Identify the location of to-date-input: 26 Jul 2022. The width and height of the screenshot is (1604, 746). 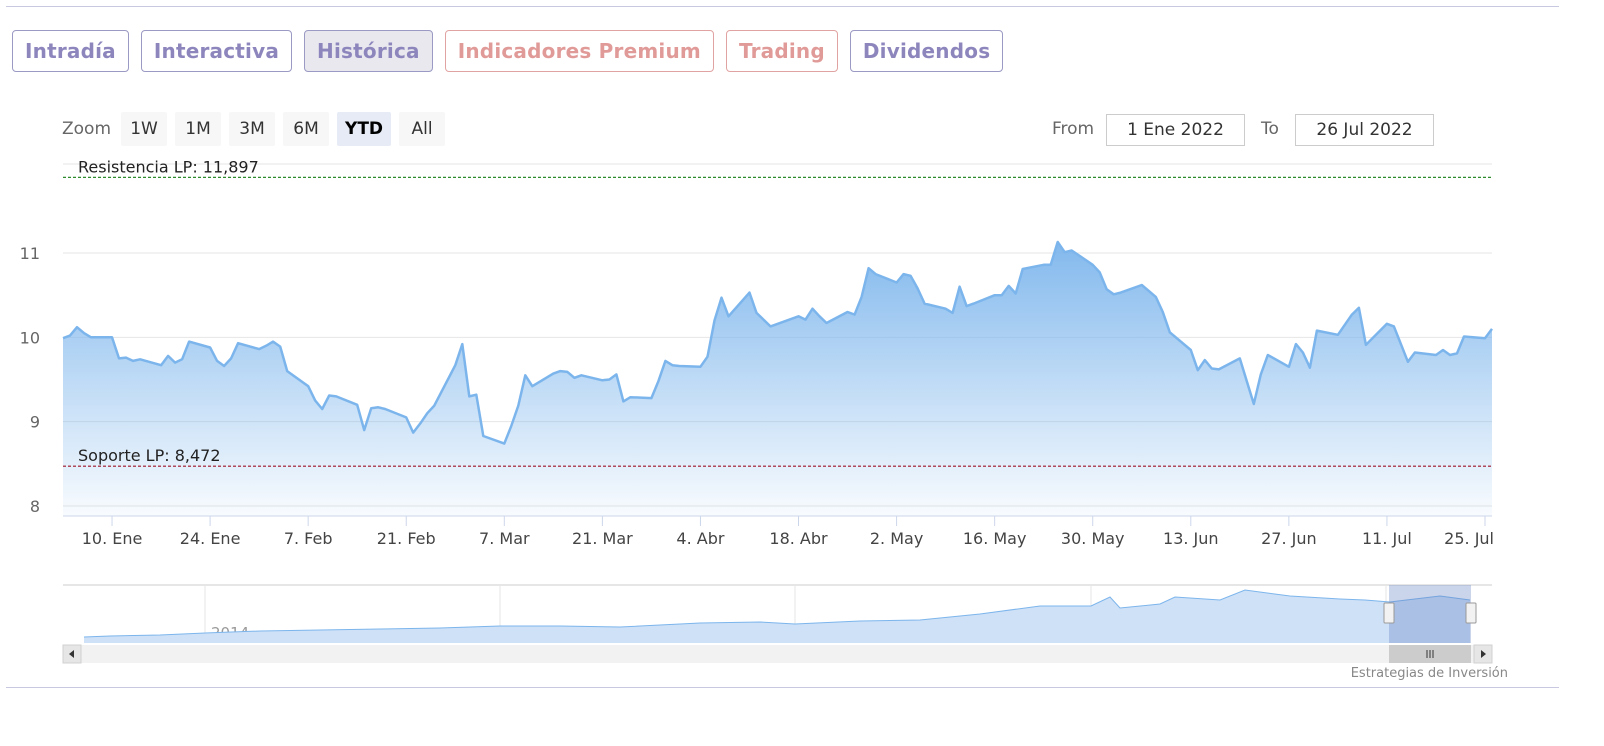
(1364, 130).